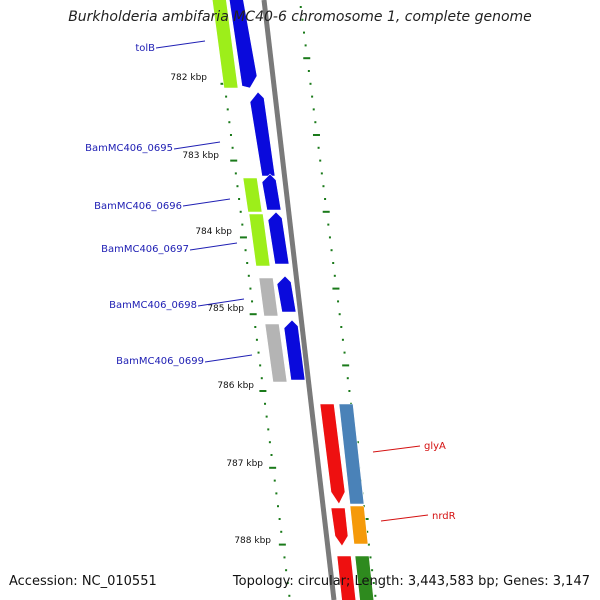  I want to click on gene-label-0699: BamMC406_0699, so click(160, 361).